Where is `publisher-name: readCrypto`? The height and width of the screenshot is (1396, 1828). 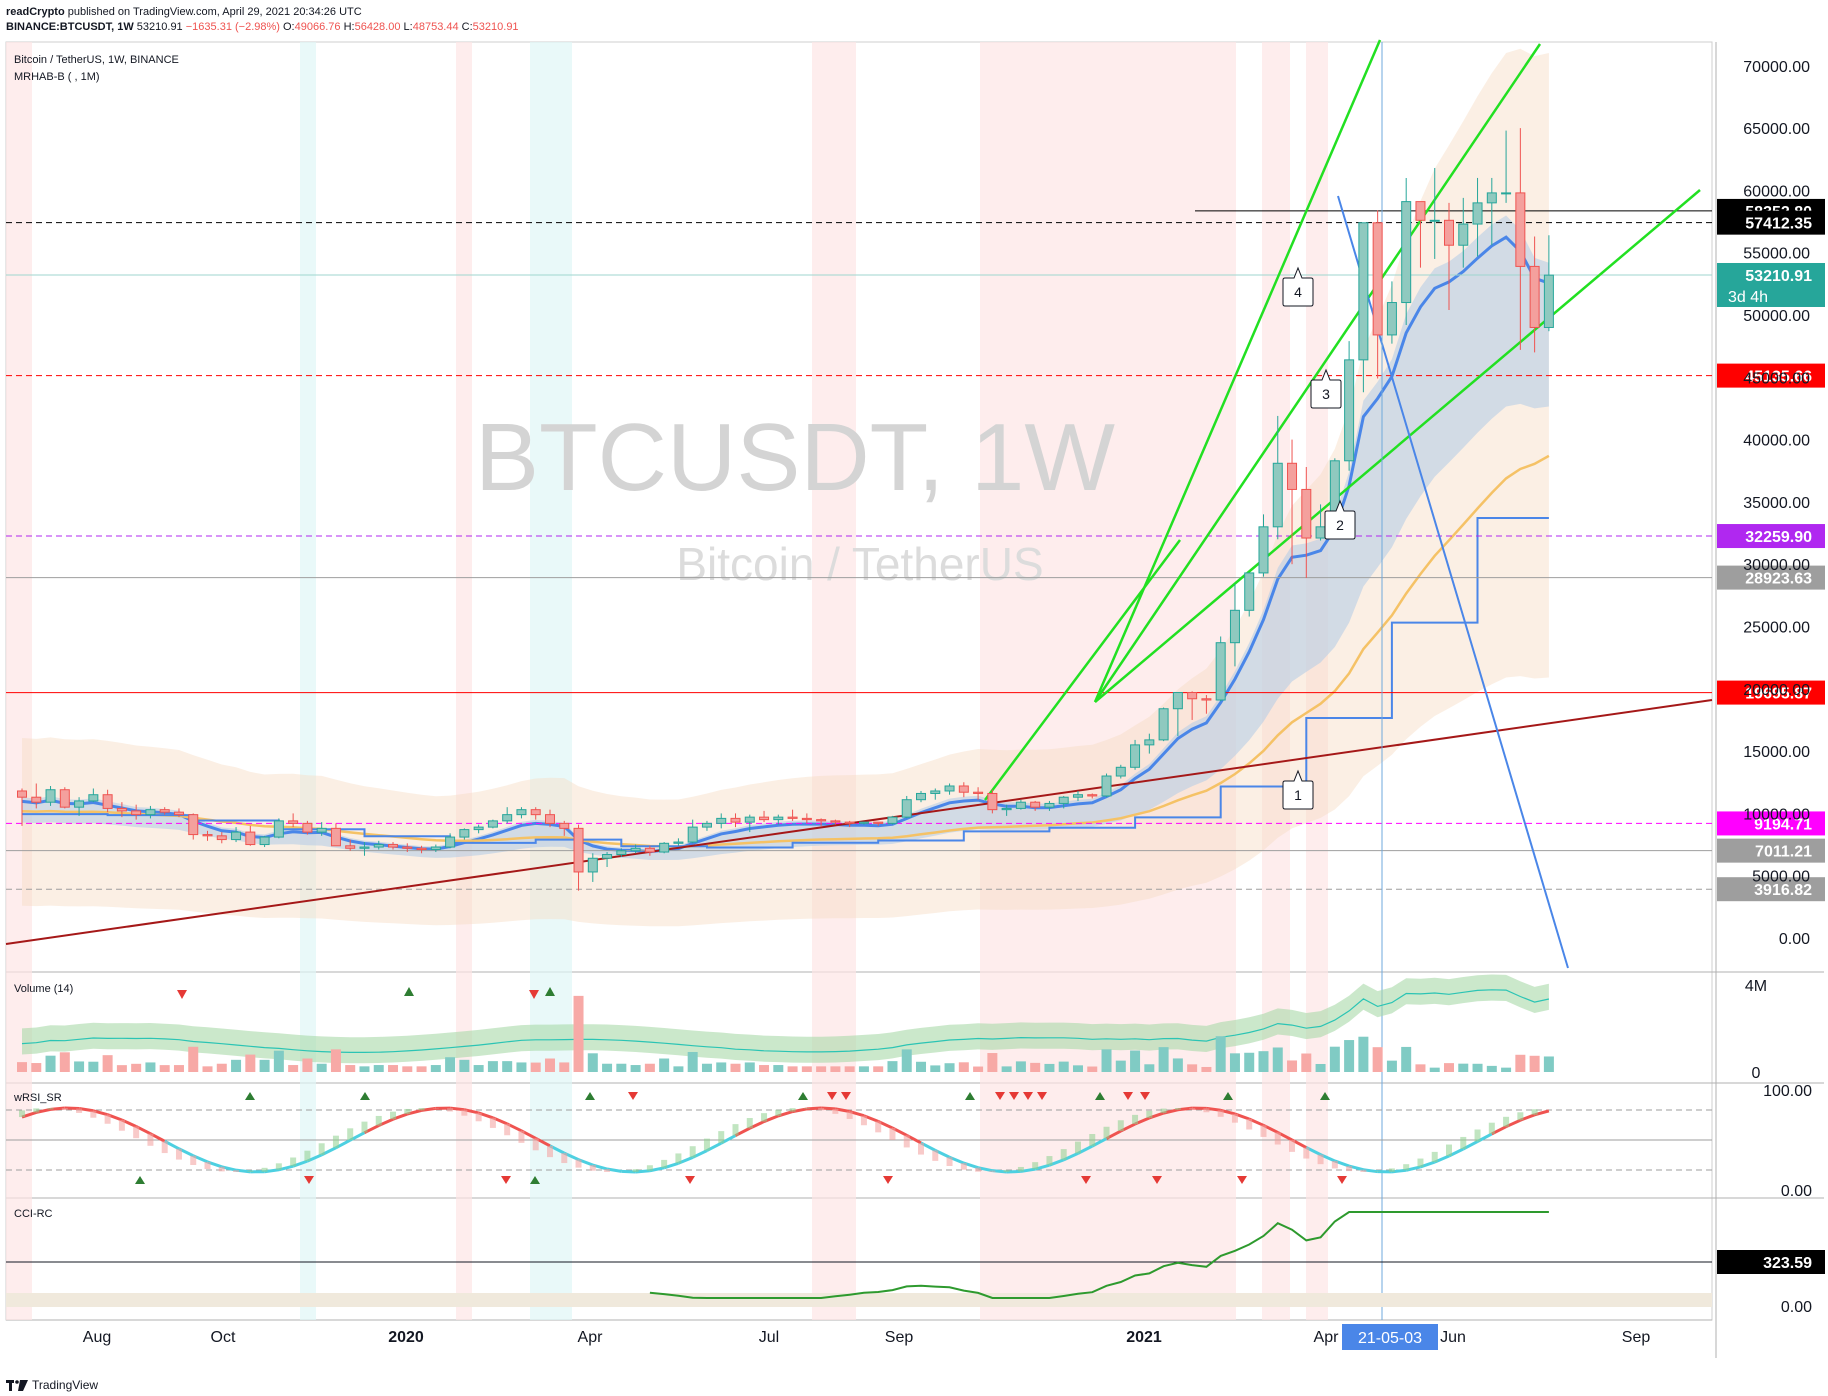 publisher-name: readCrypto is located at coordinates (35, 12).